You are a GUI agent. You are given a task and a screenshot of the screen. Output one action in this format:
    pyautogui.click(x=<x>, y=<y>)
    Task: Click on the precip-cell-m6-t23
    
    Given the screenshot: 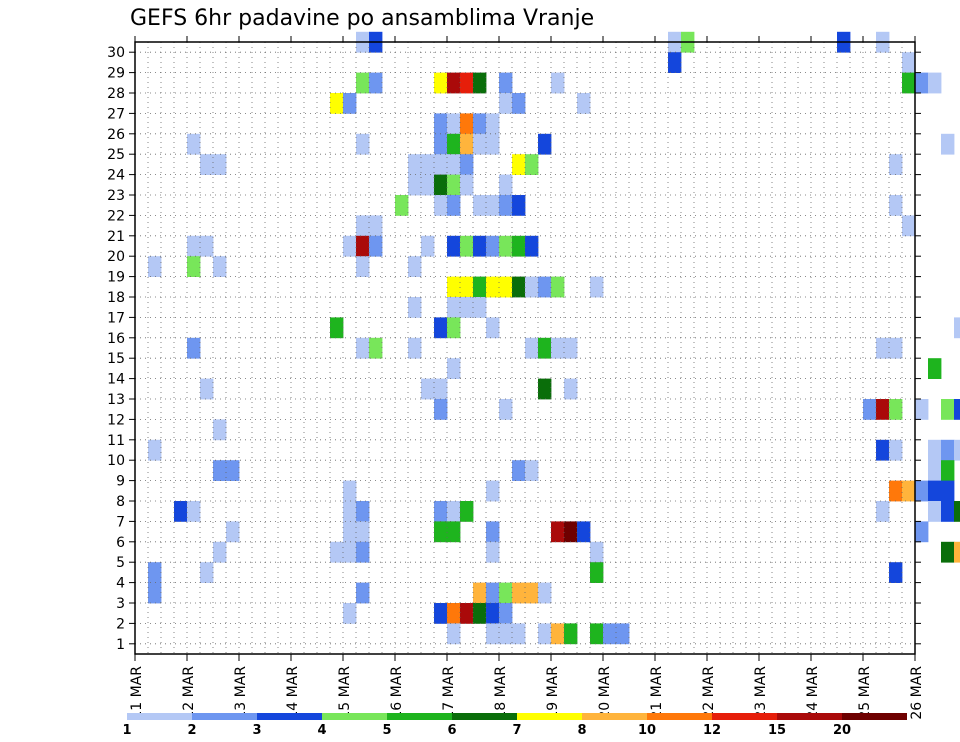 What is the action you would take?
    pyautogui.click(x=441, y=532)
    